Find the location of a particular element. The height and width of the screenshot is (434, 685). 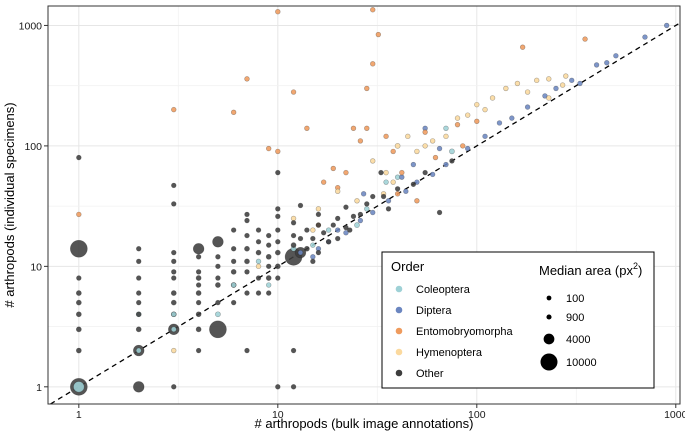

legend-size-label: 10000 is located at coordinates (581, 363).